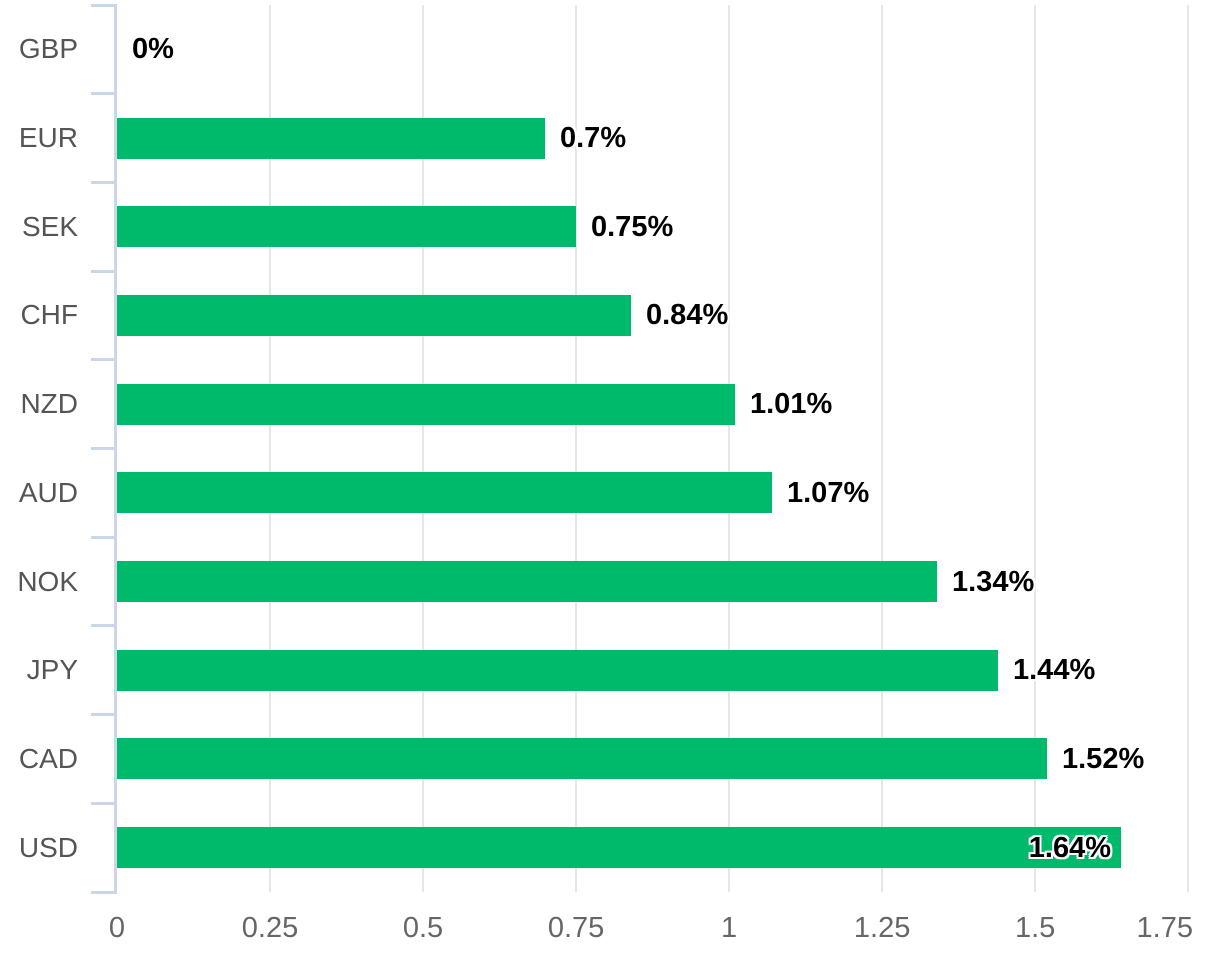  I want to click on bar-sek, so click(346, 226).